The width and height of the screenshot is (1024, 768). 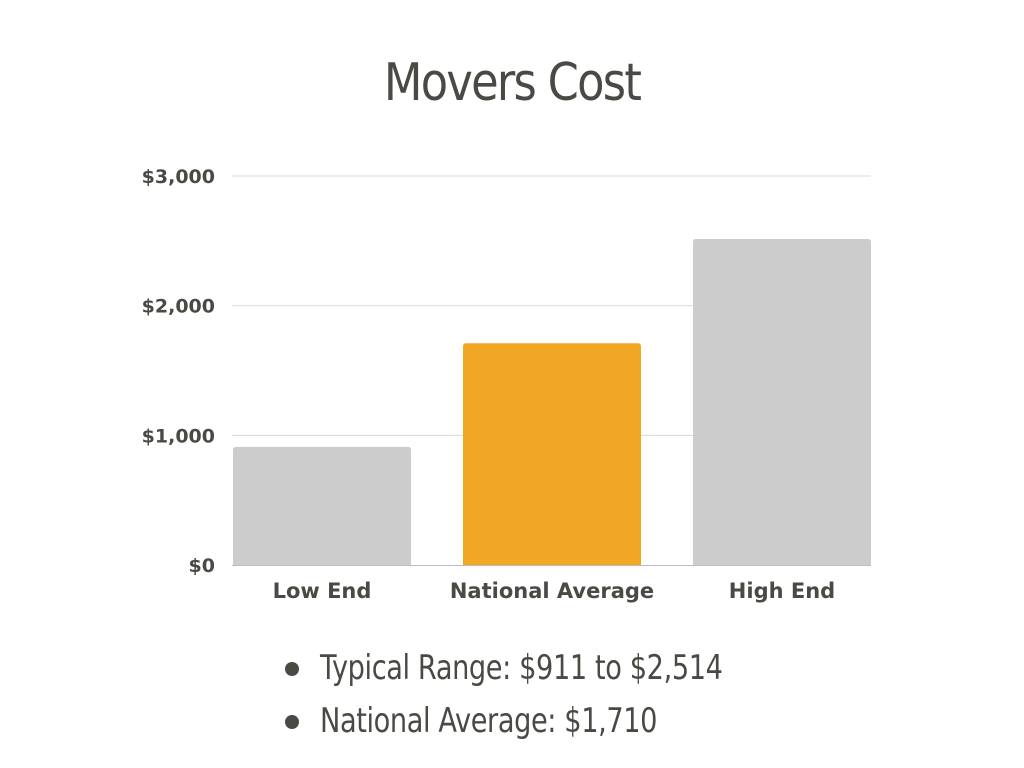 I want to click on y-tick-label: $2,000, so click(x=178, y=307).